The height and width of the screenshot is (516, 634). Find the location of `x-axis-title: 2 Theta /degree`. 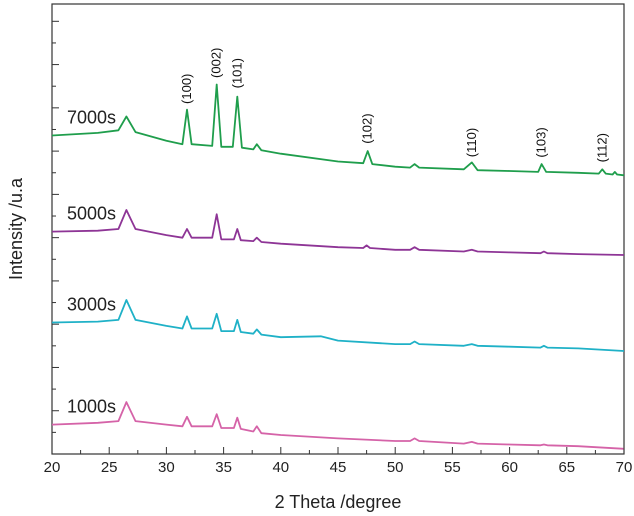

x-axis-title: 2 Theta /degree is located at coordinates (338, 502).